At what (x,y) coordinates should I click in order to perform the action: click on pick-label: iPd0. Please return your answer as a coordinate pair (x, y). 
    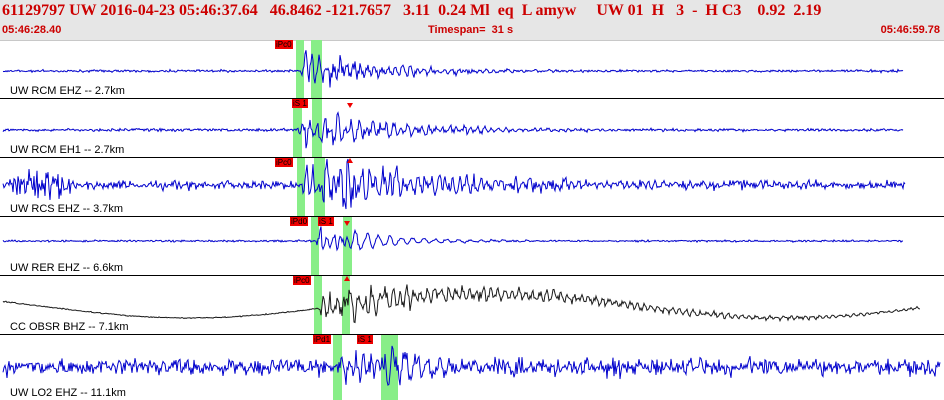
    Looking at the image, I should click on (299, 221).